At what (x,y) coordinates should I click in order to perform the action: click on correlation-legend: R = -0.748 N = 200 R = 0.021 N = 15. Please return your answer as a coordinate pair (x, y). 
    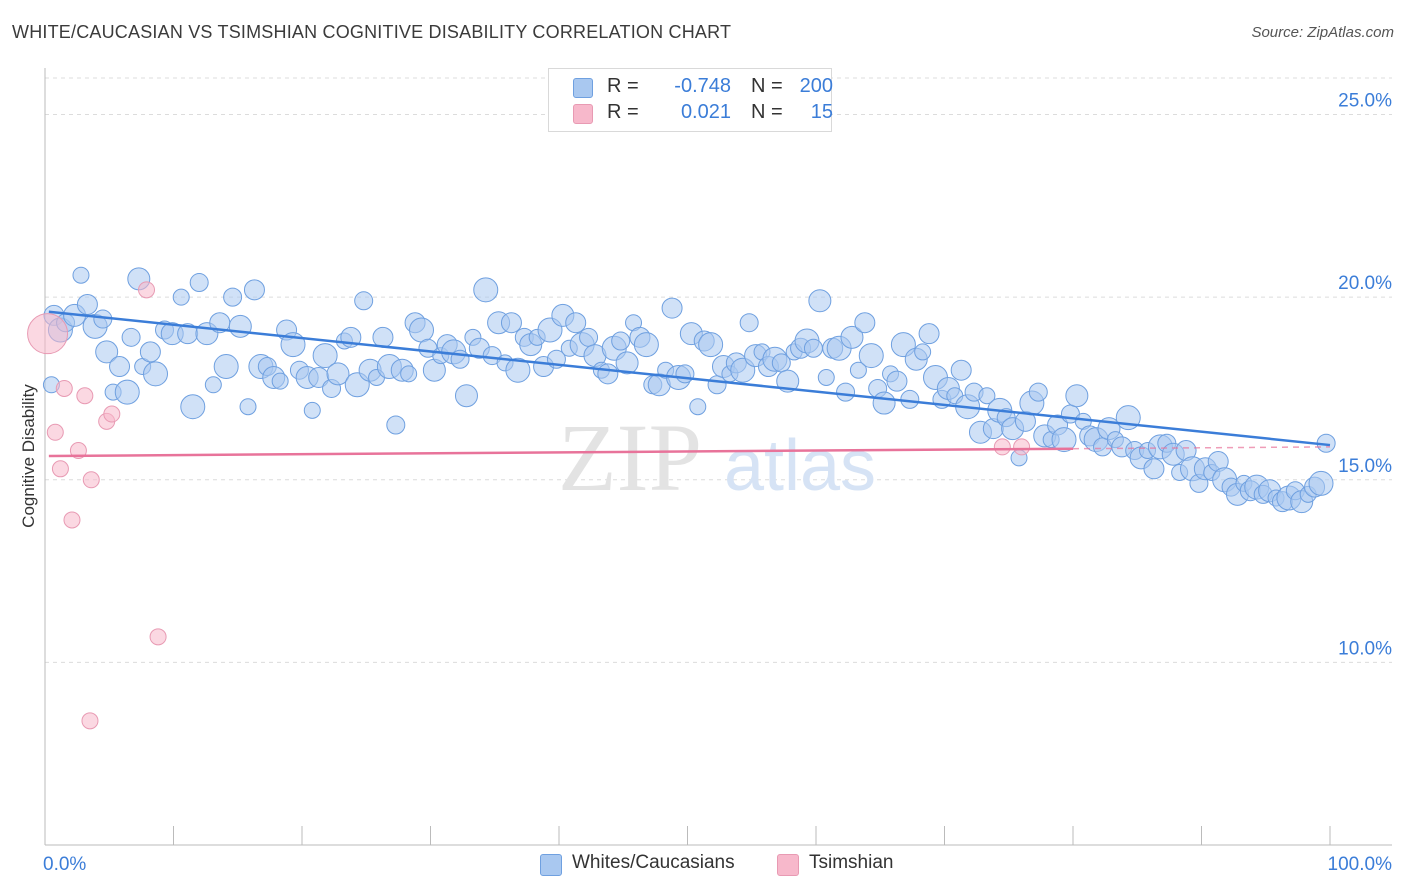
    Looking at the image, I should click on (690, 100).